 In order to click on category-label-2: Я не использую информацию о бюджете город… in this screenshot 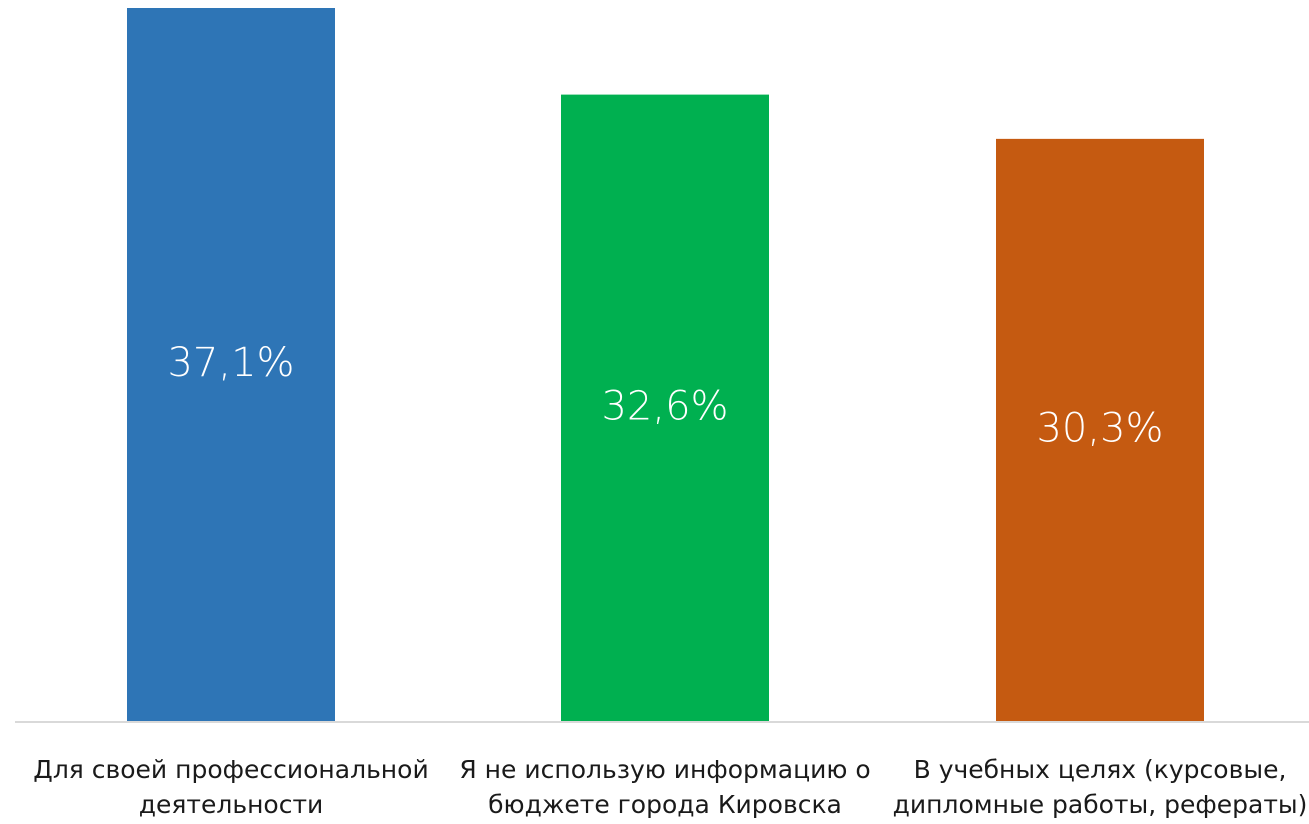, I will do `click(664, 787)`.